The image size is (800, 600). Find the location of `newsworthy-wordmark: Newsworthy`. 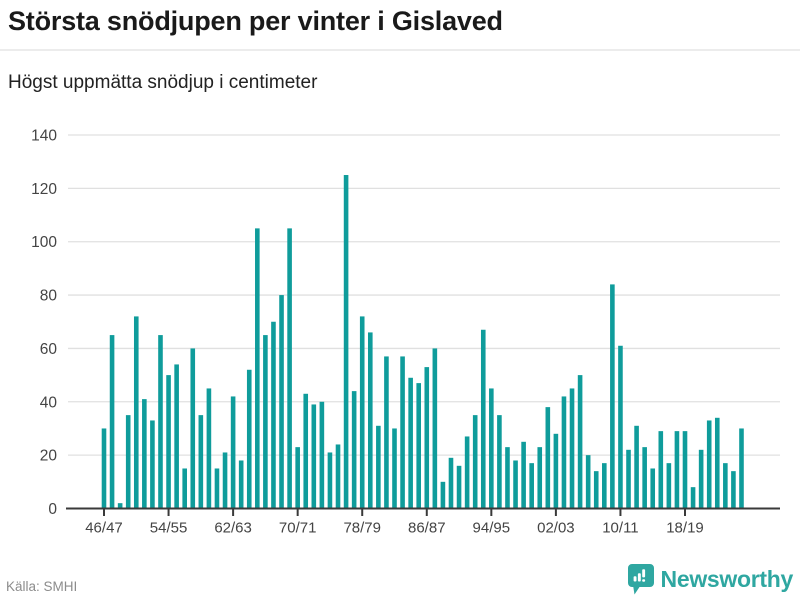

newsworthy-wordmark: Newsworthy is located at coordinates (727, 579).